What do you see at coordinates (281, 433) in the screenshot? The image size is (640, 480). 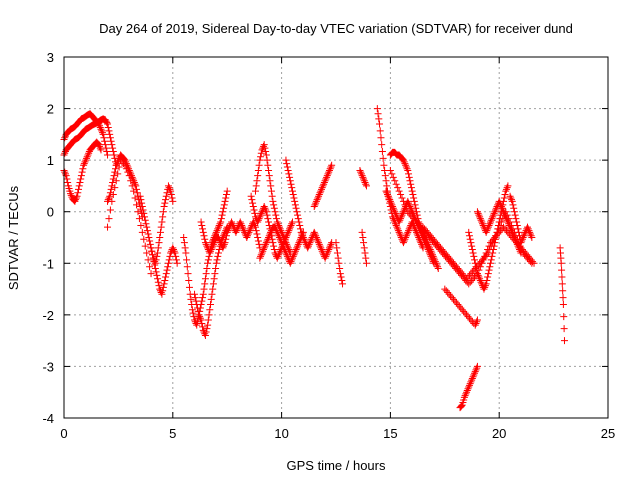 I see `x-tick-label: 10` at bounding box center [281, 433].